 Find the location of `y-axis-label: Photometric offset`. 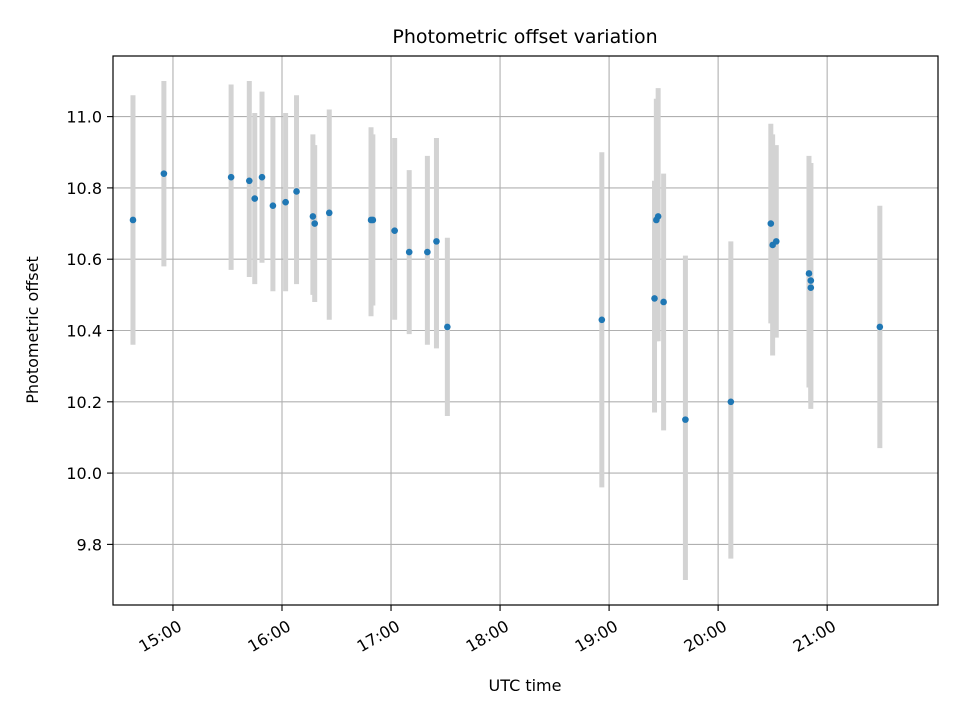

y-axis-label: Photometric offset is located at coordinates (32, 330).